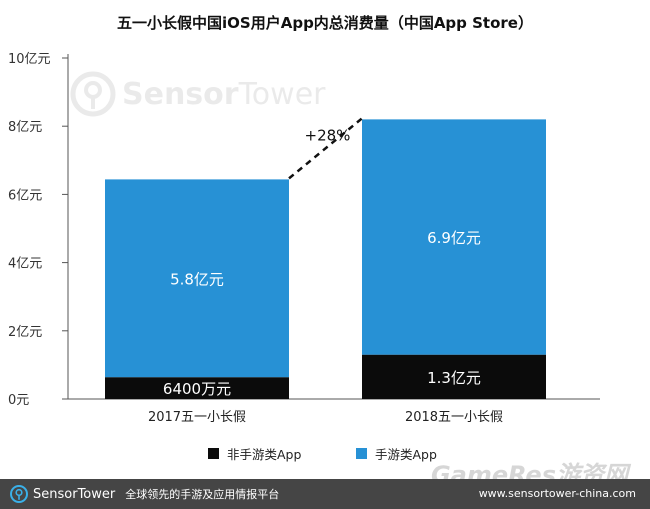 The height and width of the screenshot is (509, 650). What do you see at coordinates (282, 94) in the screenshot?
I see `watermark-brand-b: Tower` at bounding box center [282, 94].